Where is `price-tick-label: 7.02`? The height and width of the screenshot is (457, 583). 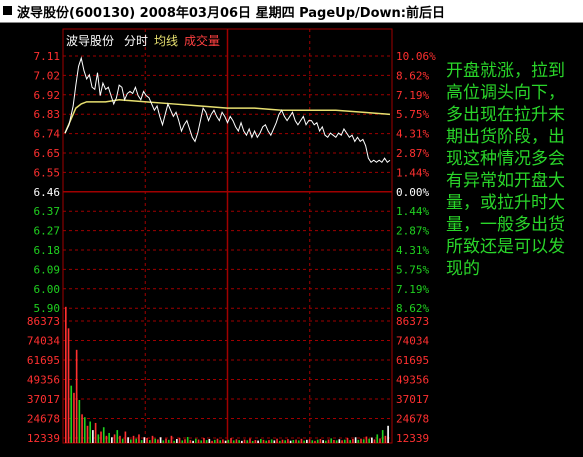
price-tick-label: 7.02 is located at coordinates (47, 75).